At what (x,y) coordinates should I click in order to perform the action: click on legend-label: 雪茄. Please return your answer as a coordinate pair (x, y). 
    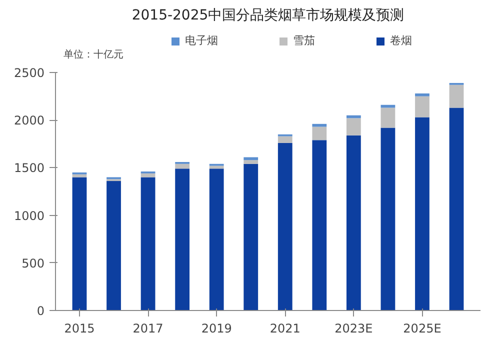
    Looking at the image, I should click on (304, 40).